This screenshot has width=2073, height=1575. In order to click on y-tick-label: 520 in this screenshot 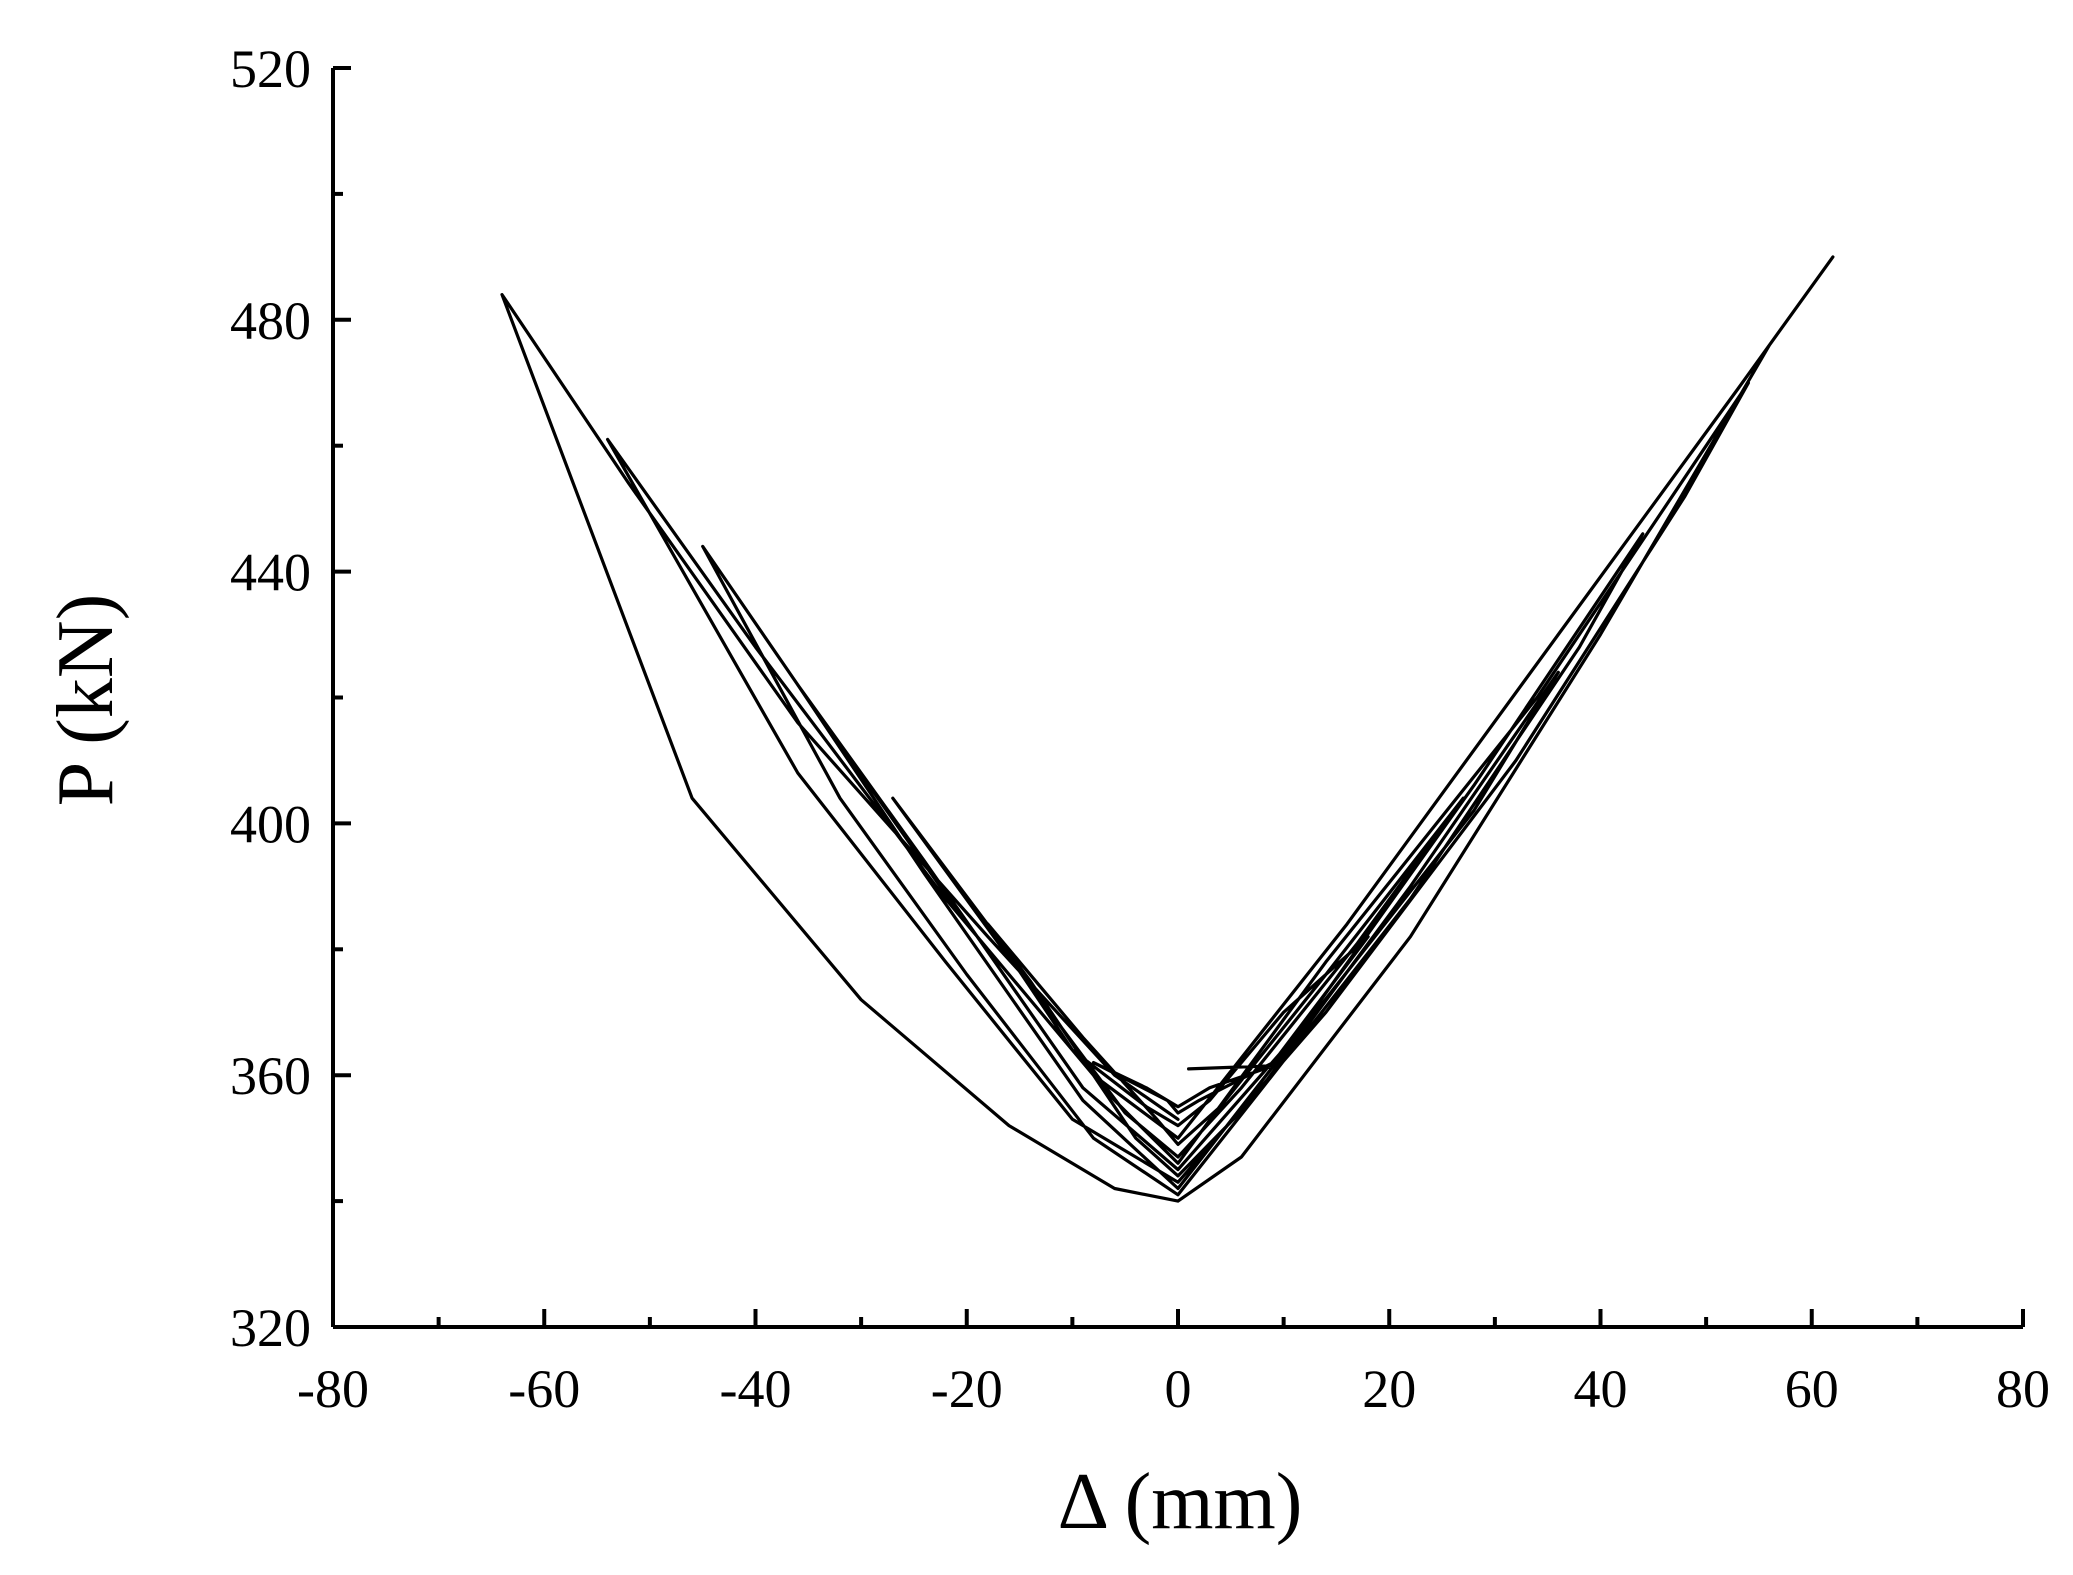, I will do `click(270, 69)`.